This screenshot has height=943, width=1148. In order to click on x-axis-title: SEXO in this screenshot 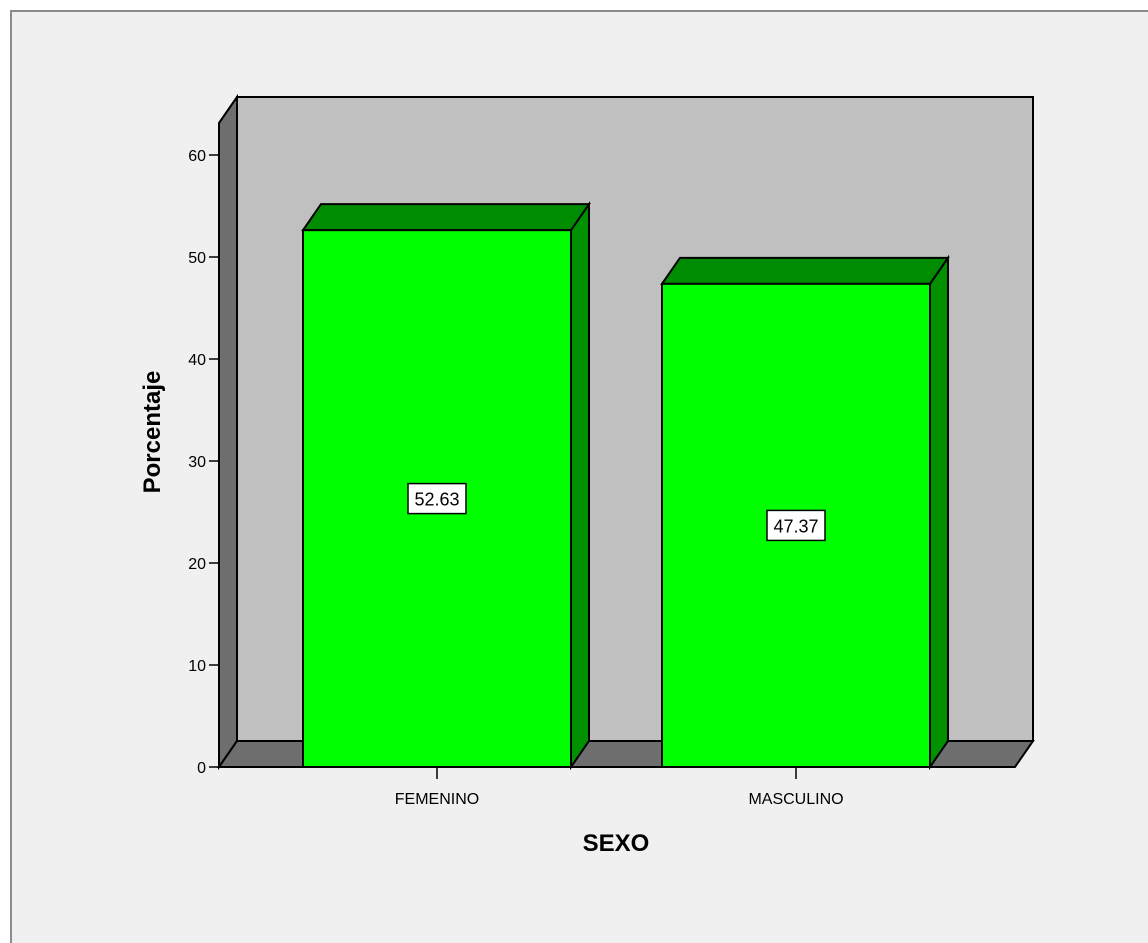, I will do `click(616, 843)`.